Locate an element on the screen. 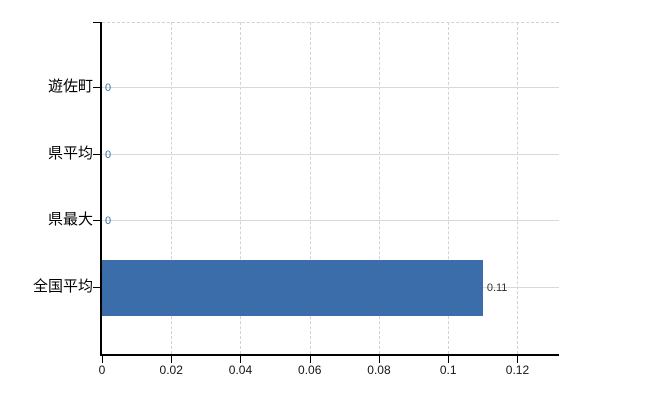  x-tick-label: 0.04 is located at coordinates (240, 370).